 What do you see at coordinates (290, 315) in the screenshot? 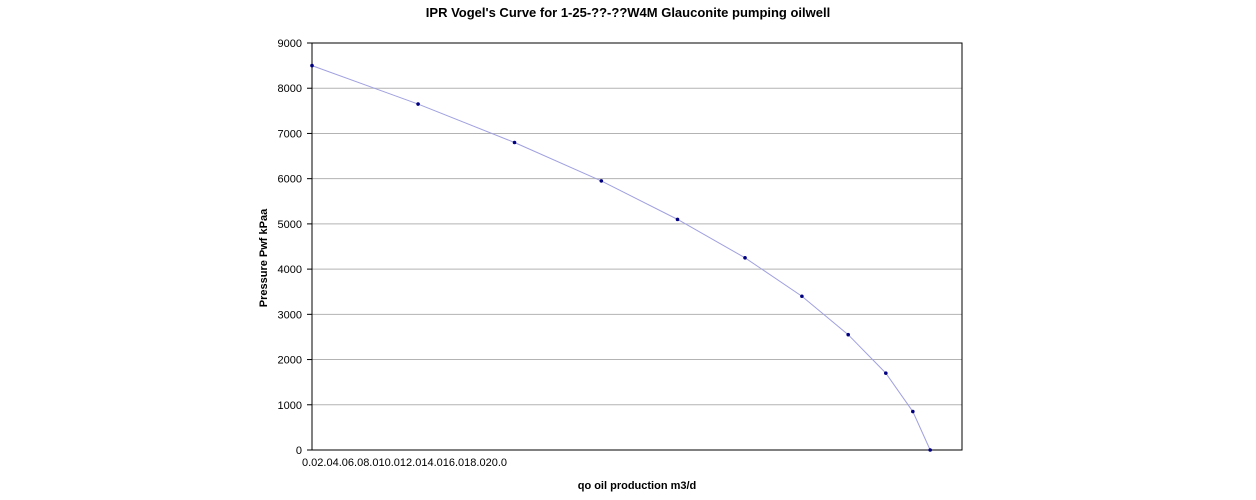
I see `y-tick-label: 3000` at bounding box center [290, 315].